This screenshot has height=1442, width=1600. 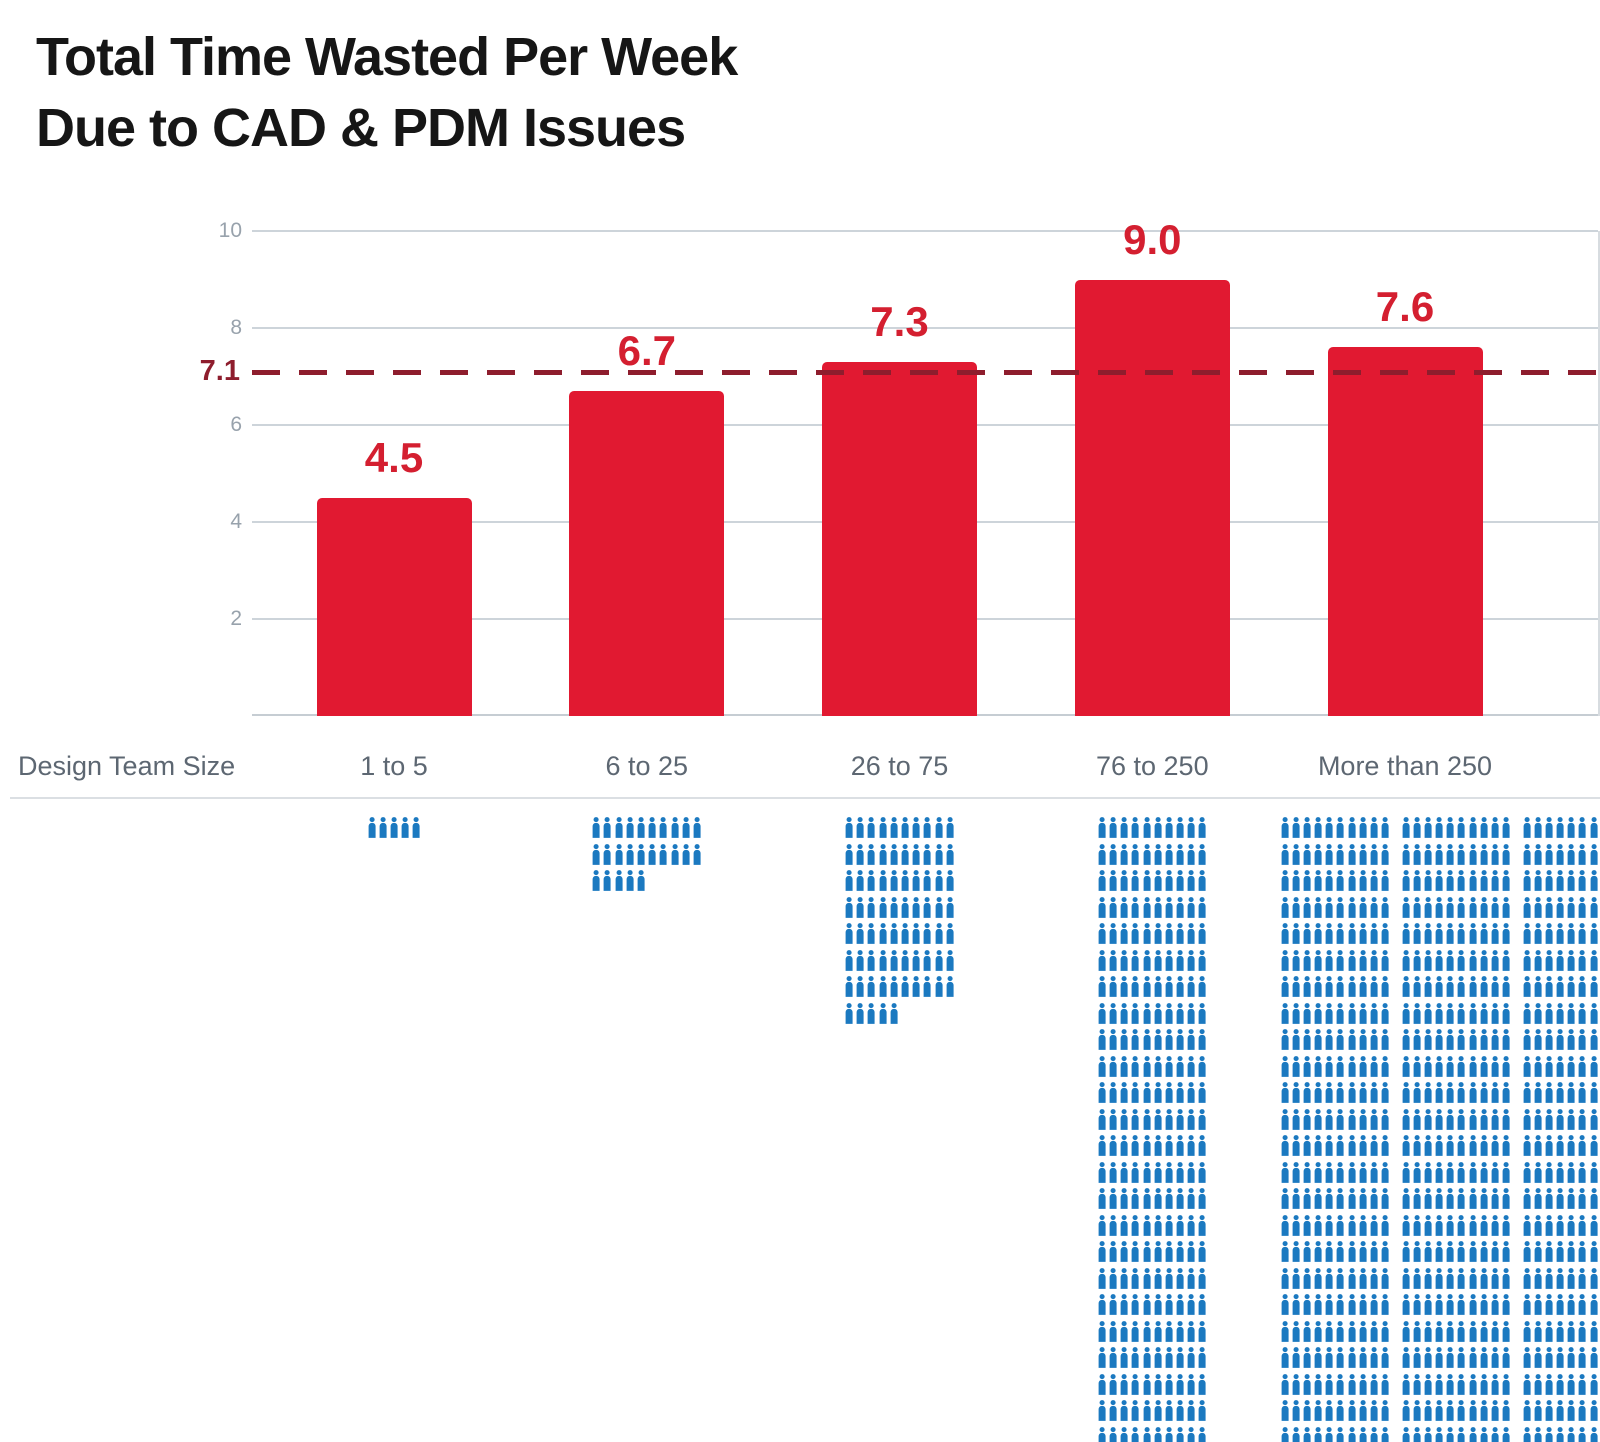 I want to click on x-axis-title: Design Team Size, so click(x=127, y=766).